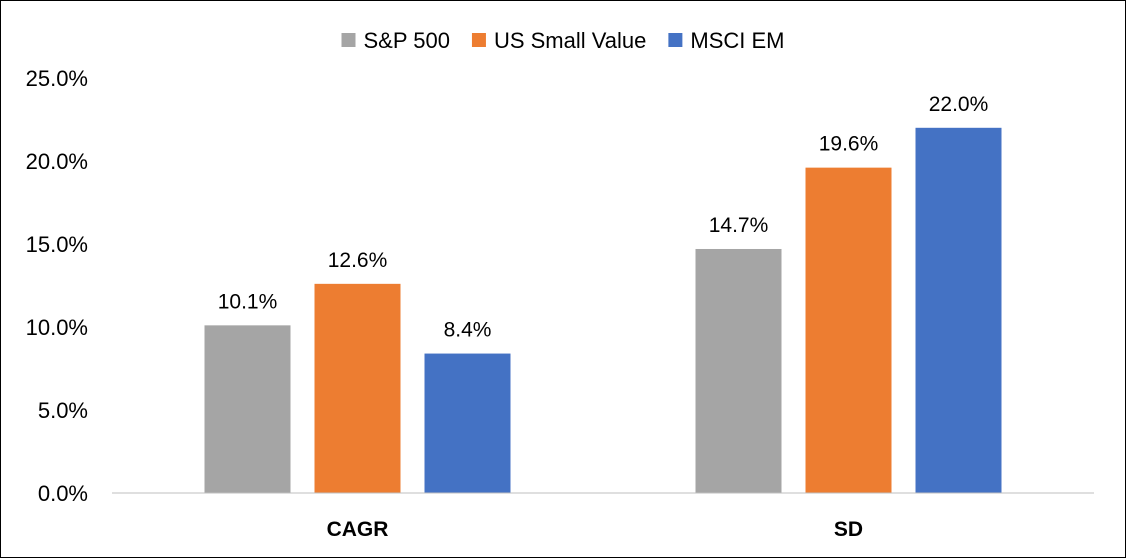 This screenshot has width=1126, height=558. Describe the element at coordinates (63, 410) in the screenshot. I see `y-tick-label: 5.0%` at that location.